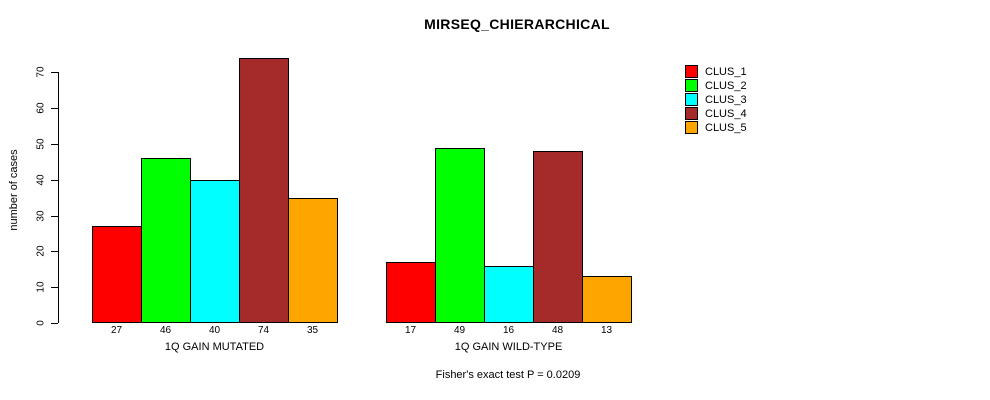 The width and height of the screenshot is (990, 400). I want to click on bar-clus_2-group2, so click(460, 235).